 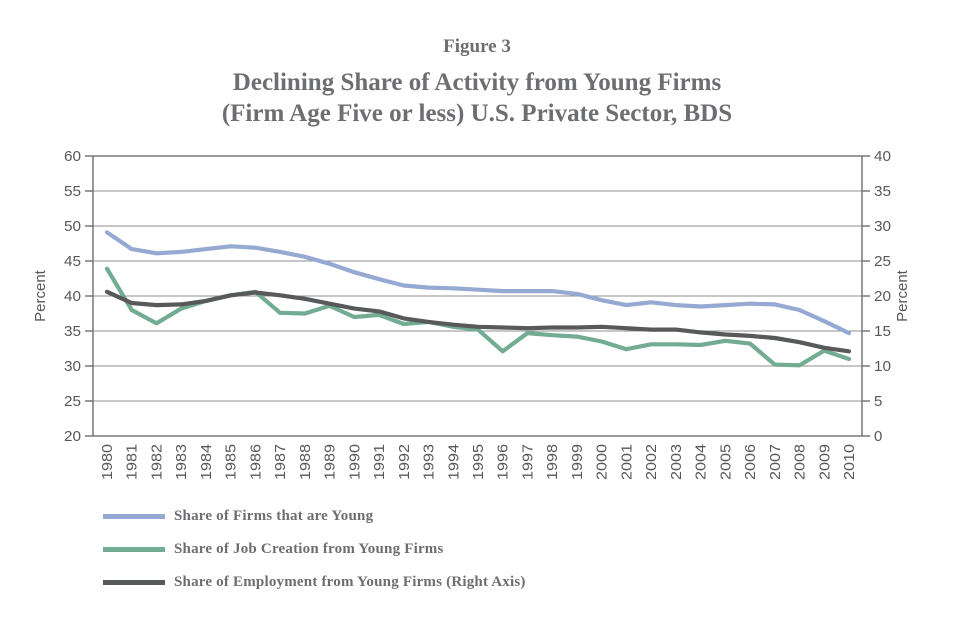 What do you see at coordinates (882, 261) in the screenshot?
I see `right-axis-tick-label: 25` at bounding box center [882, 261].